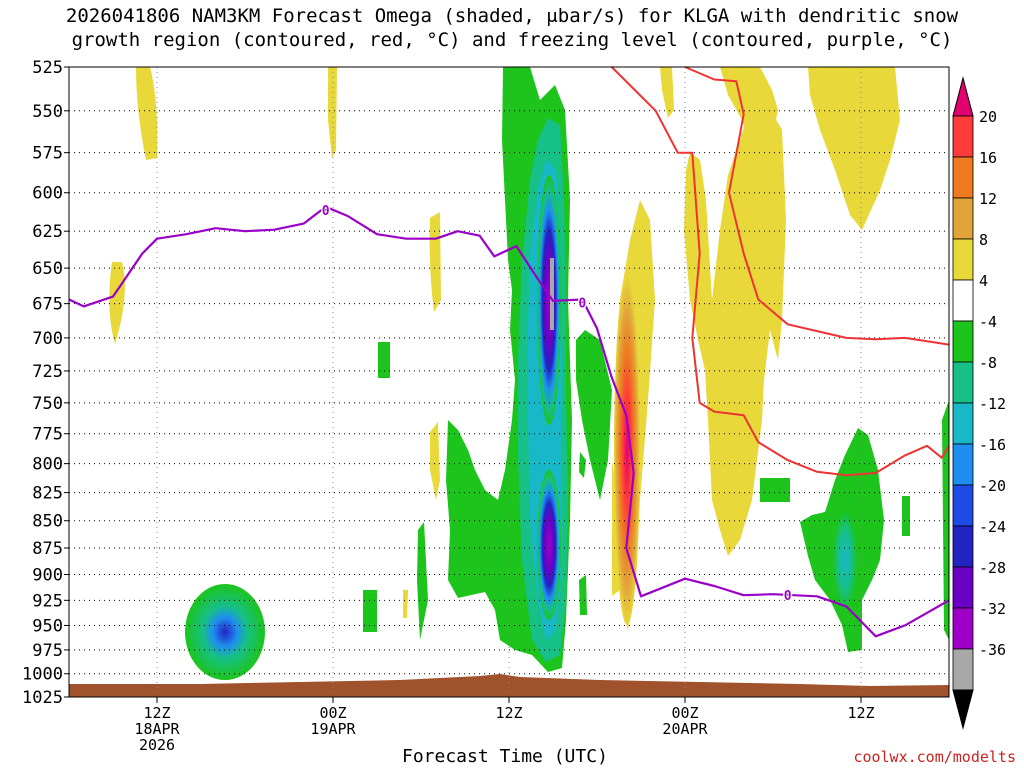  I want to click on y-tick-label-725: 725, so click(47, 372).